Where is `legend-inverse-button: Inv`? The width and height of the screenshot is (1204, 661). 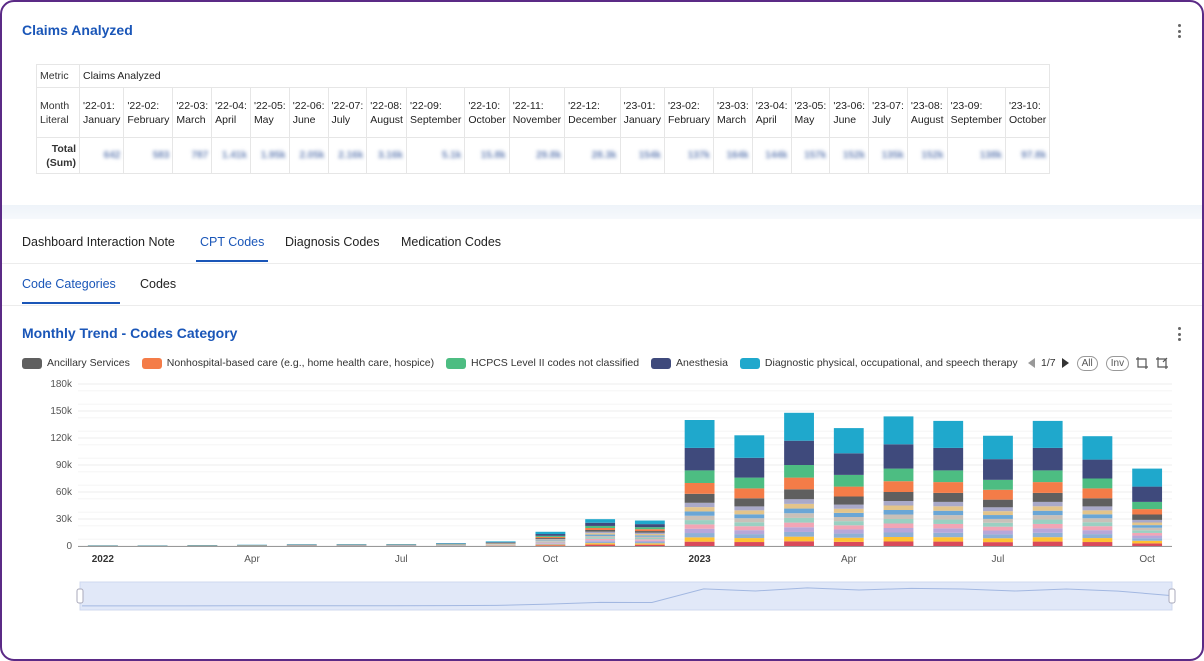
legend-inverse-button: Inv is located at coordinates (1117, 363).